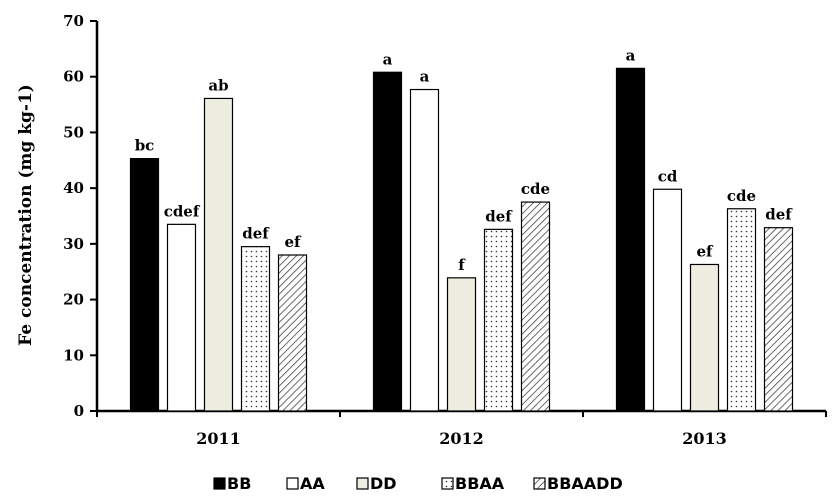 The width and height of the screenshot is (833, 497). I want to click on y-tick-label: 70, so click(73, 21).